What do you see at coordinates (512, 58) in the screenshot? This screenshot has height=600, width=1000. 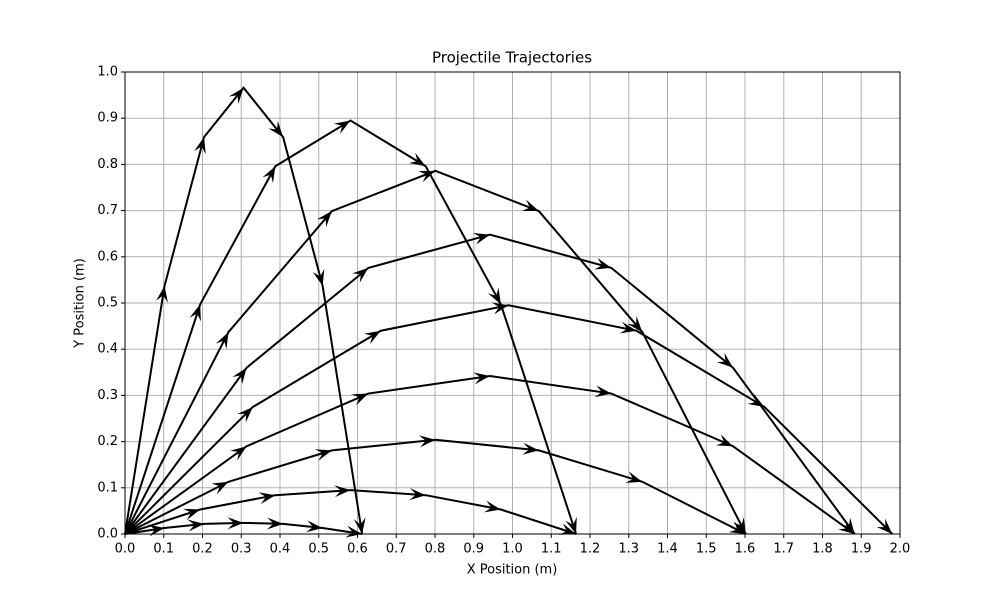 I see `chart-title: Projectile Trajectories` at bounding box center [512, 58].